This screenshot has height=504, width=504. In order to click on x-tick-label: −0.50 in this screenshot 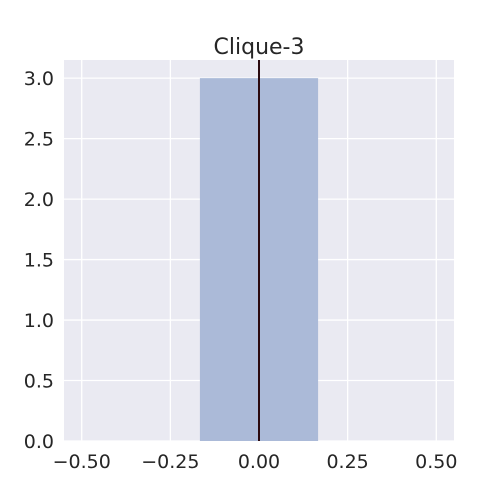, I will do `click(82, 462)`.